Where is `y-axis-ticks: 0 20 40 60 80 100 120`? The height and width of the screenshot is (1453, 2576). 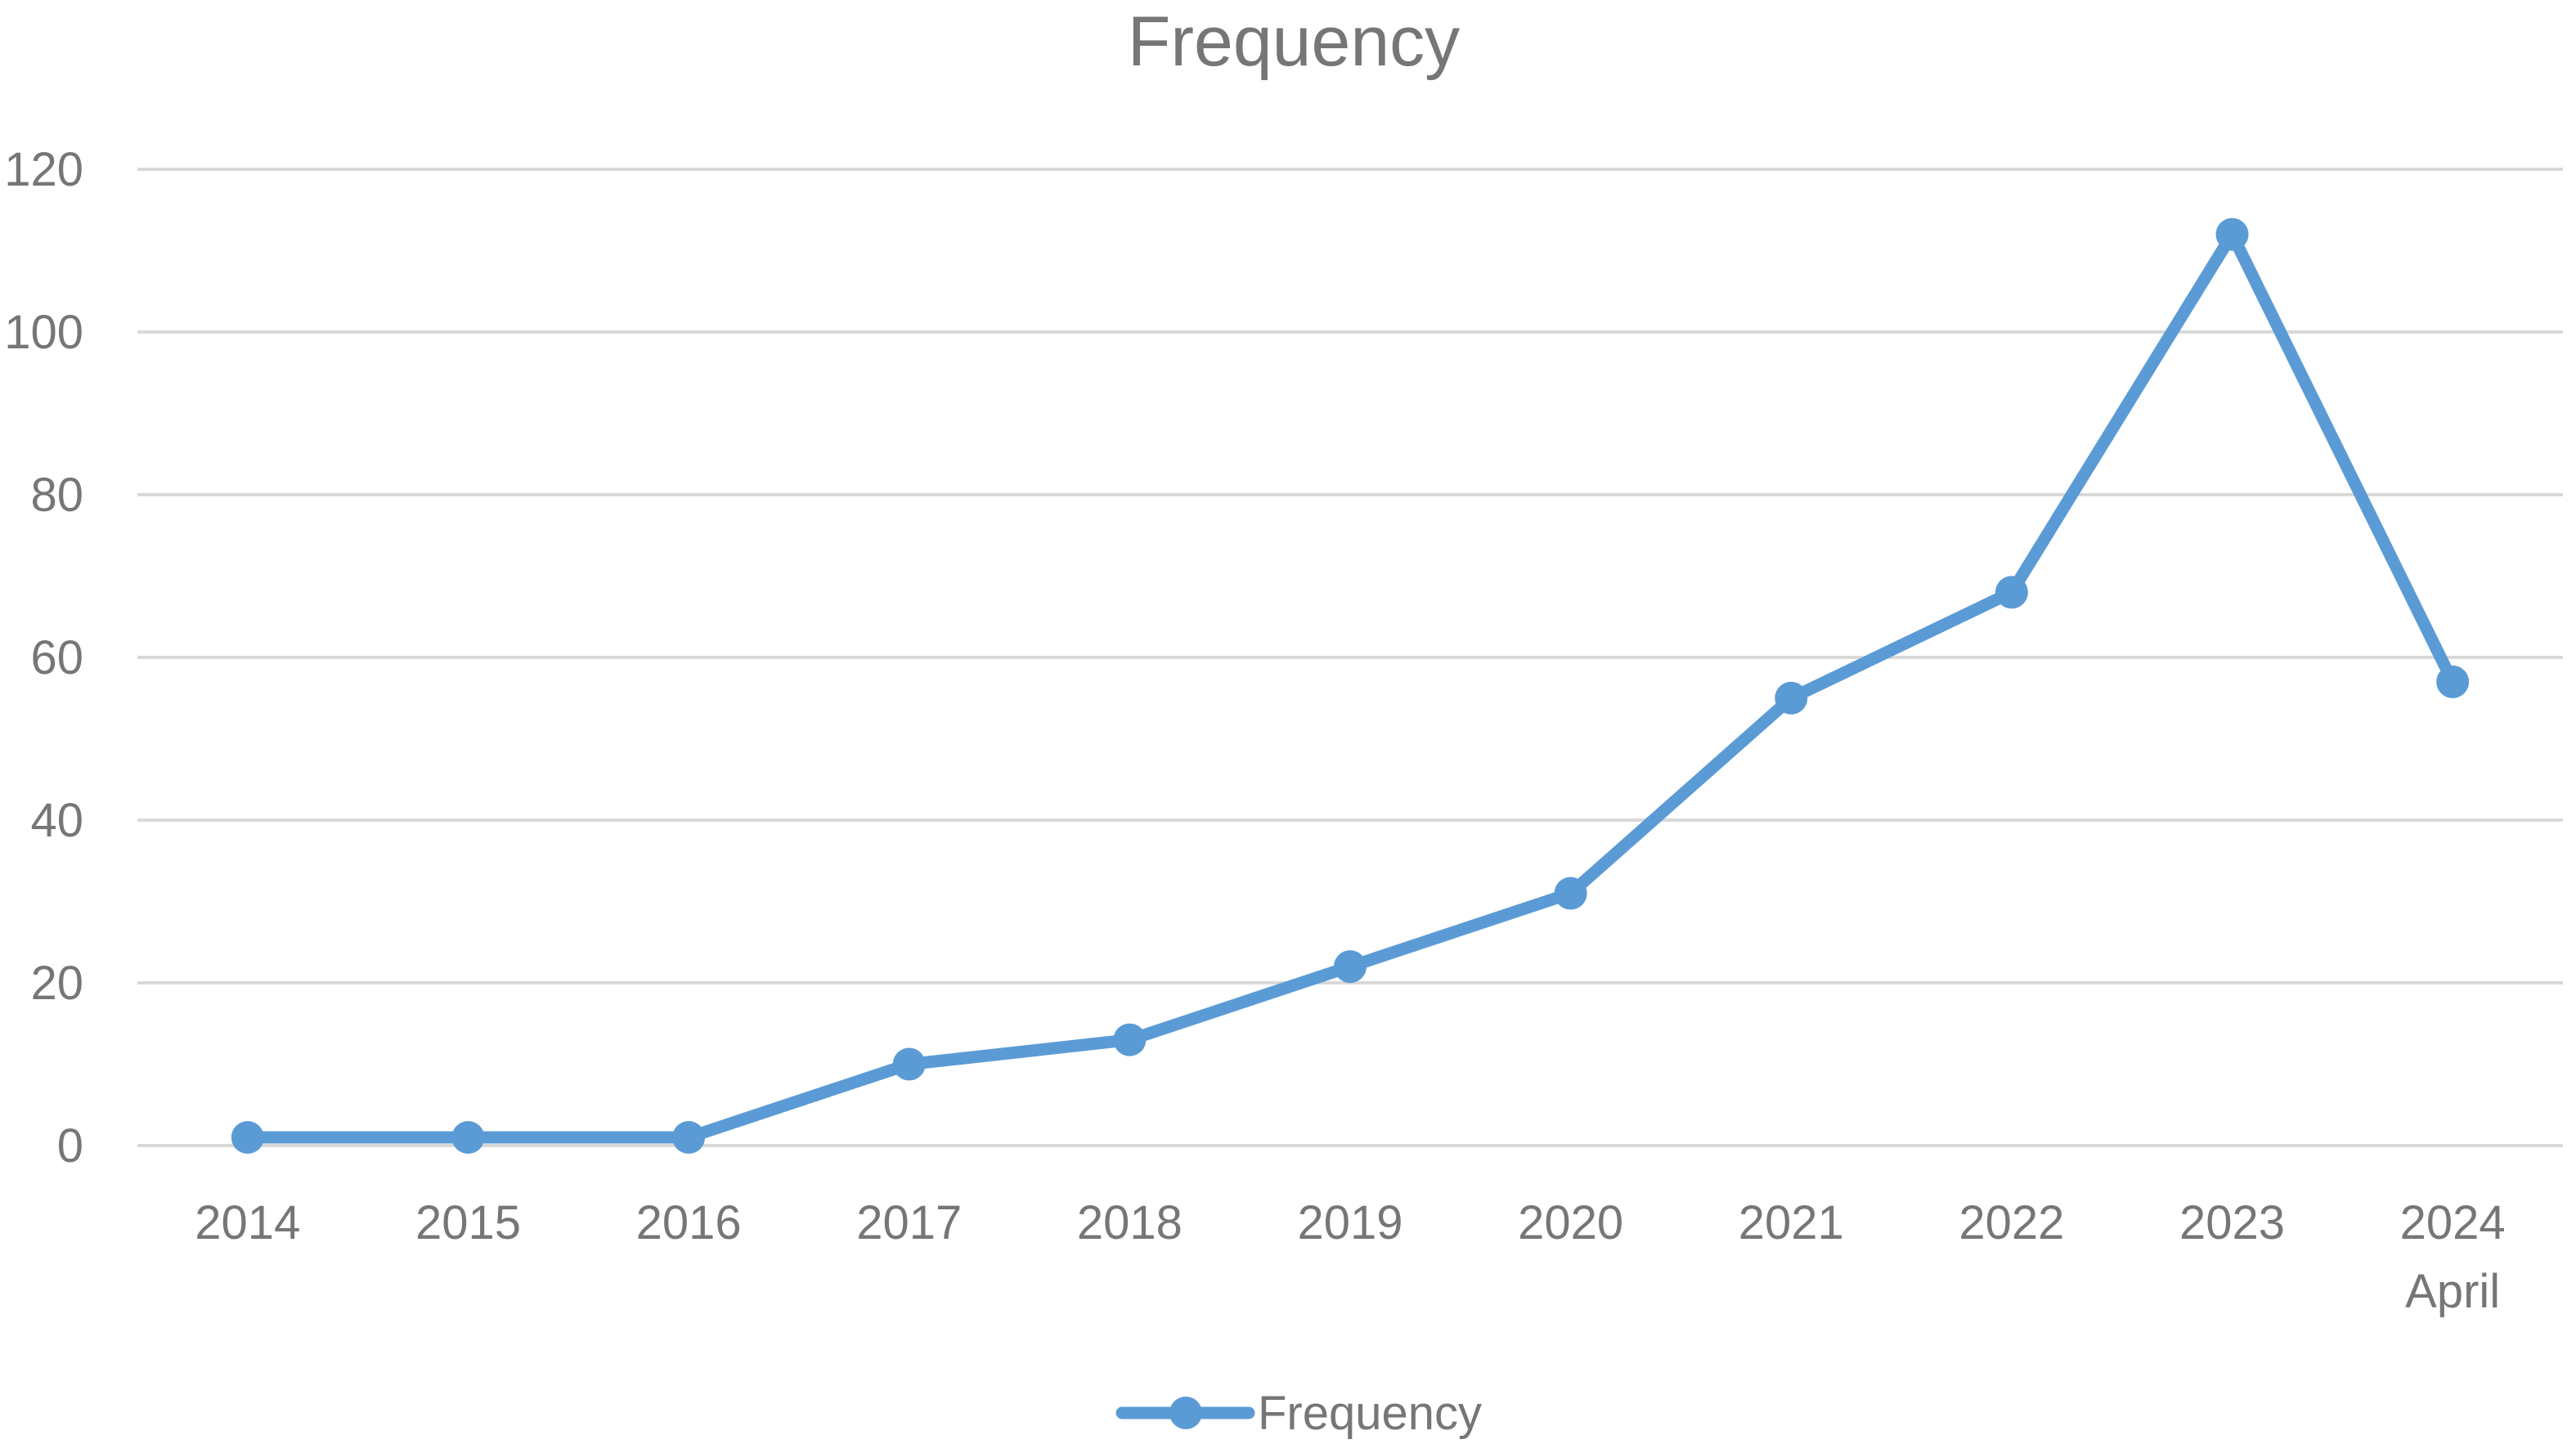 y-axis-ticks: 0 20 40 60 80 100 120 is located at coordinates (43, 658).